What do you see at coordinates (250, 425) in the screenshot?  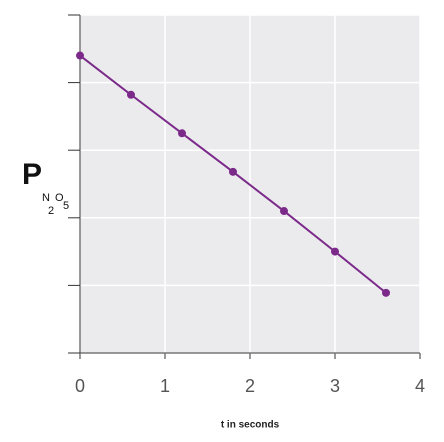 I see `x-axis-label: t in seconds` at bounding box center [250, 425].